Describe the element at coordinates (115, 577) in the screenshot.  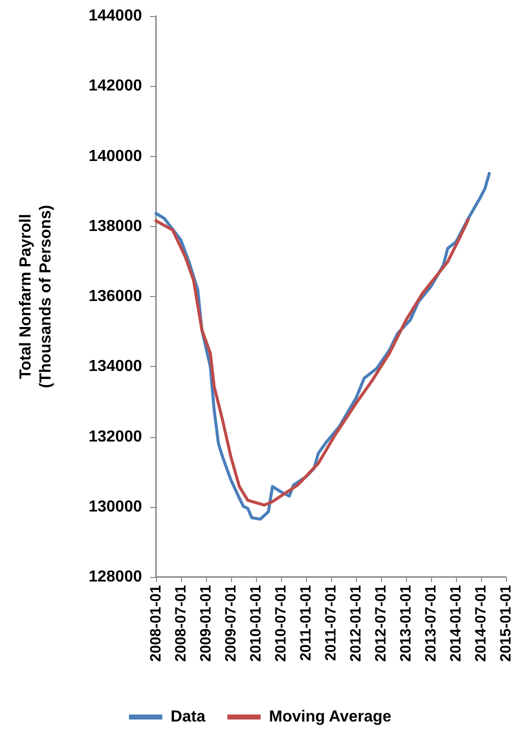
I see `y-tick-label: 128000` at that location.